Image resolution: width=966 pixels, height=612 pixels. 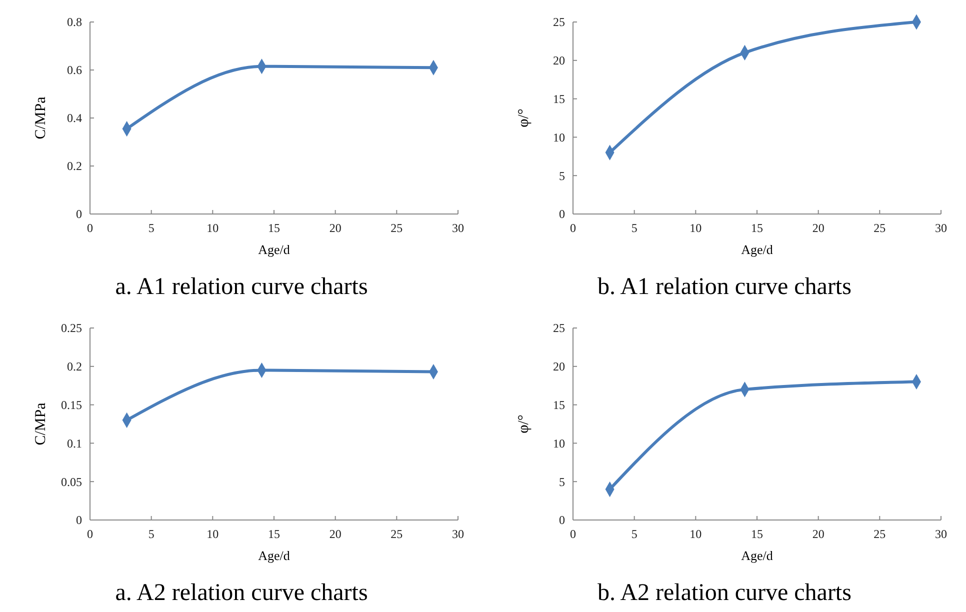 I want to click on text: b. A2 relation curve charts, so click(x=725, y=593).